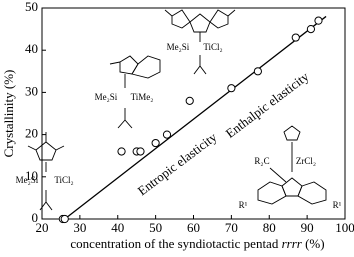  I want to click on x-tick-label: 30, so click(79, 227).